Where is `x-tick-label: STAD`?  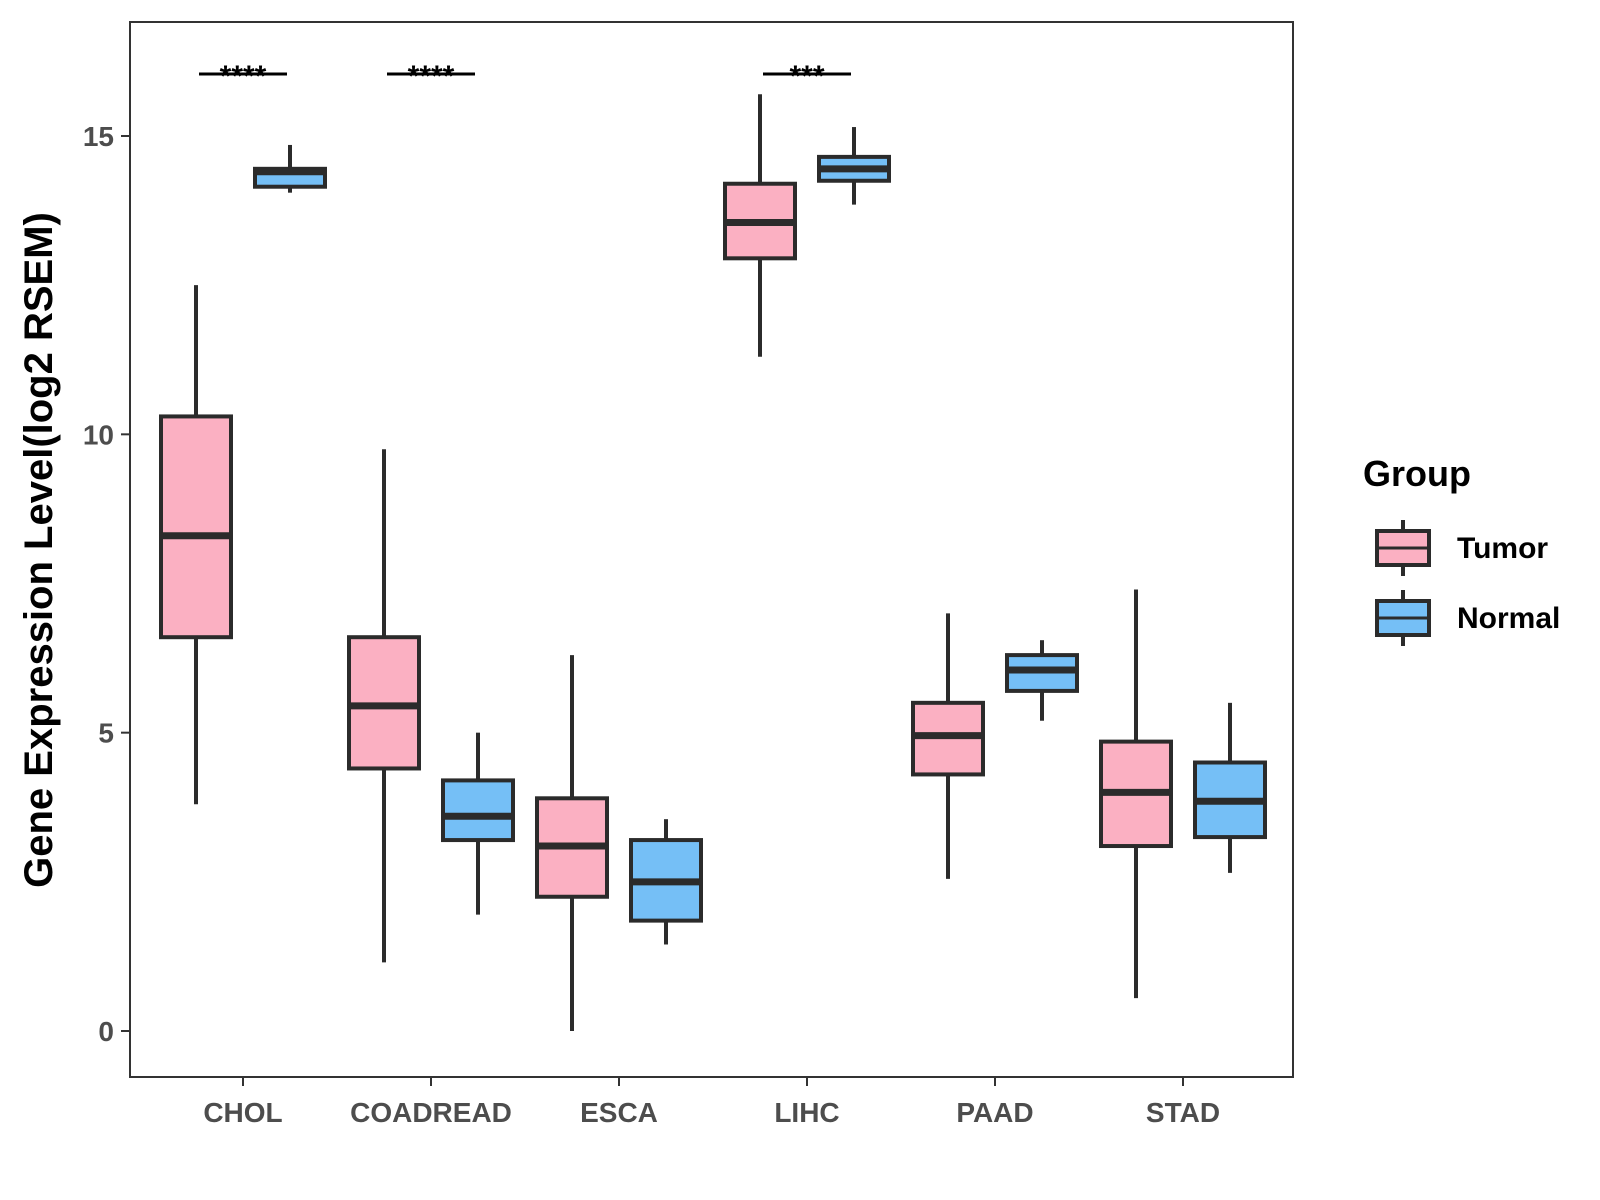
x-tick-label: STAD is located at coordinates (1183, 1112).